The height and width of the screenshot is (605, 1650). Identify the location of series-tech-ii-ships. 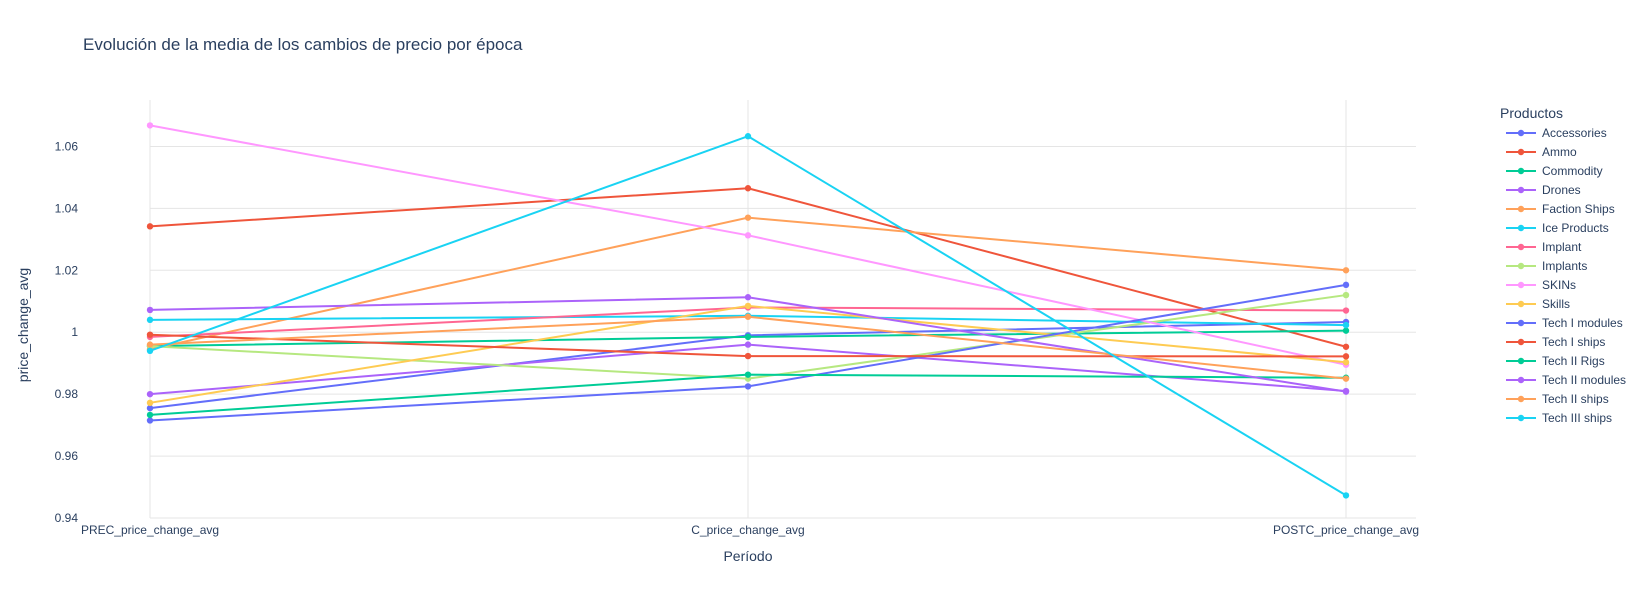
(748, 347).